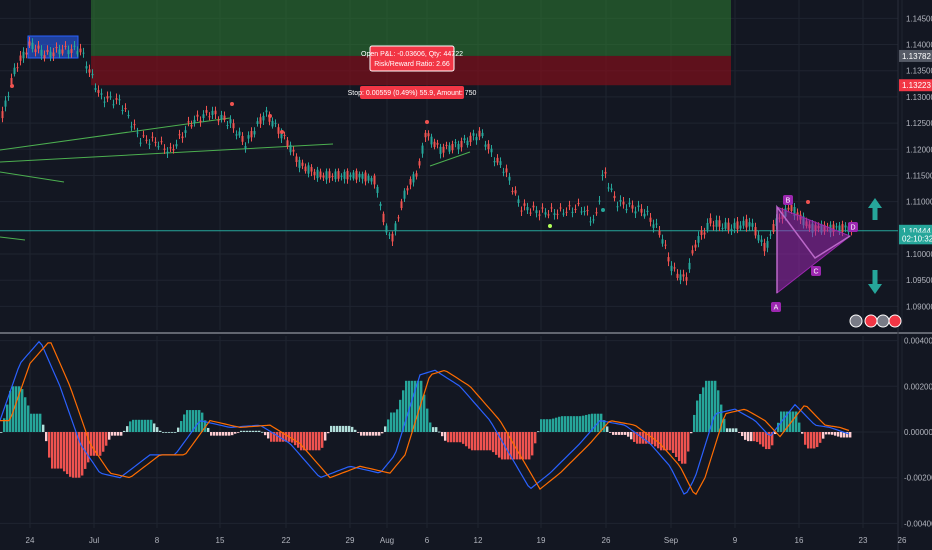  I want to click on y-tick-label: 1.12500, so click(919, 123).